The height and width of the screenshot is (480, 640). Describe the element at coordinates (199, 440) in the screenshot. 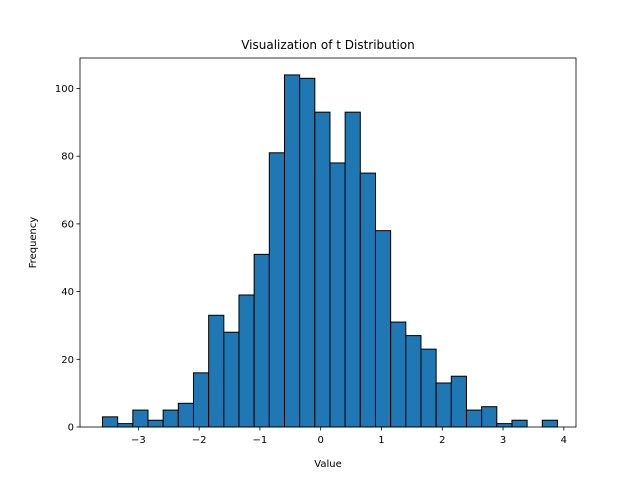

I see `x-tick-label: −2` at that location.